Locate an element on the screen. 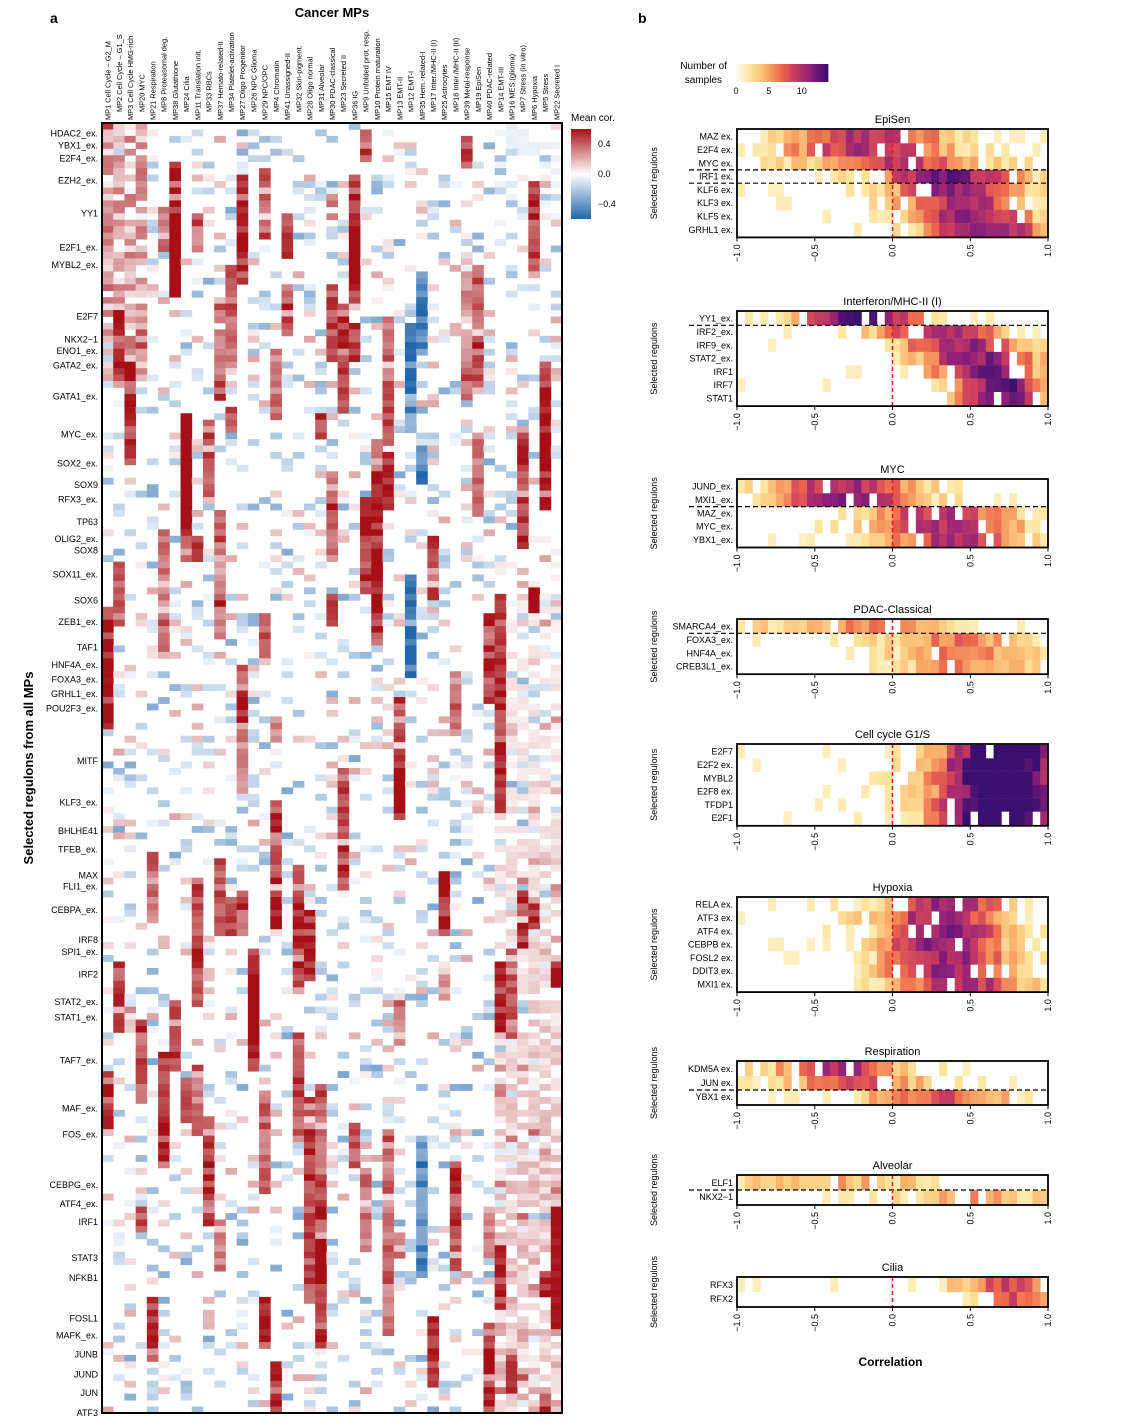 The image size is (1126, 1421). legend-colorbar-segment is located at coordinates (753, 73).